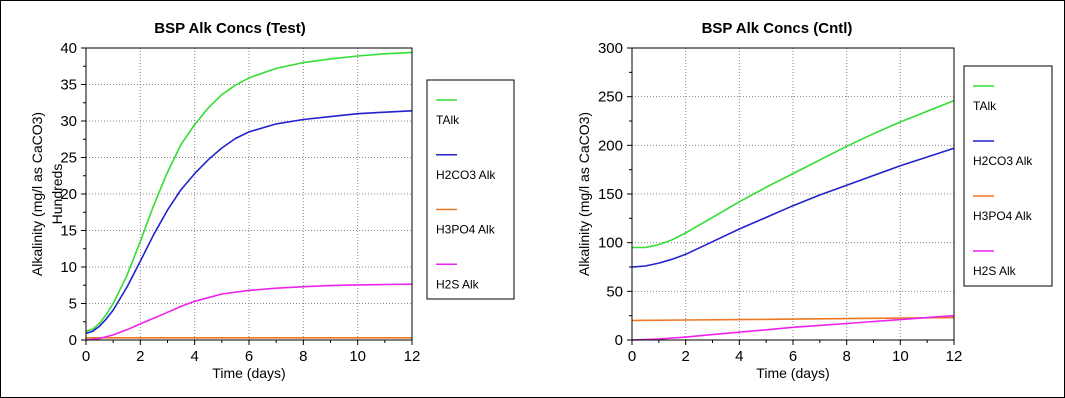 The image size is (1065, 398). Describe the element at coordinates (68, 194) in the screenshot. I see `y-tick-label: 20` at that location.